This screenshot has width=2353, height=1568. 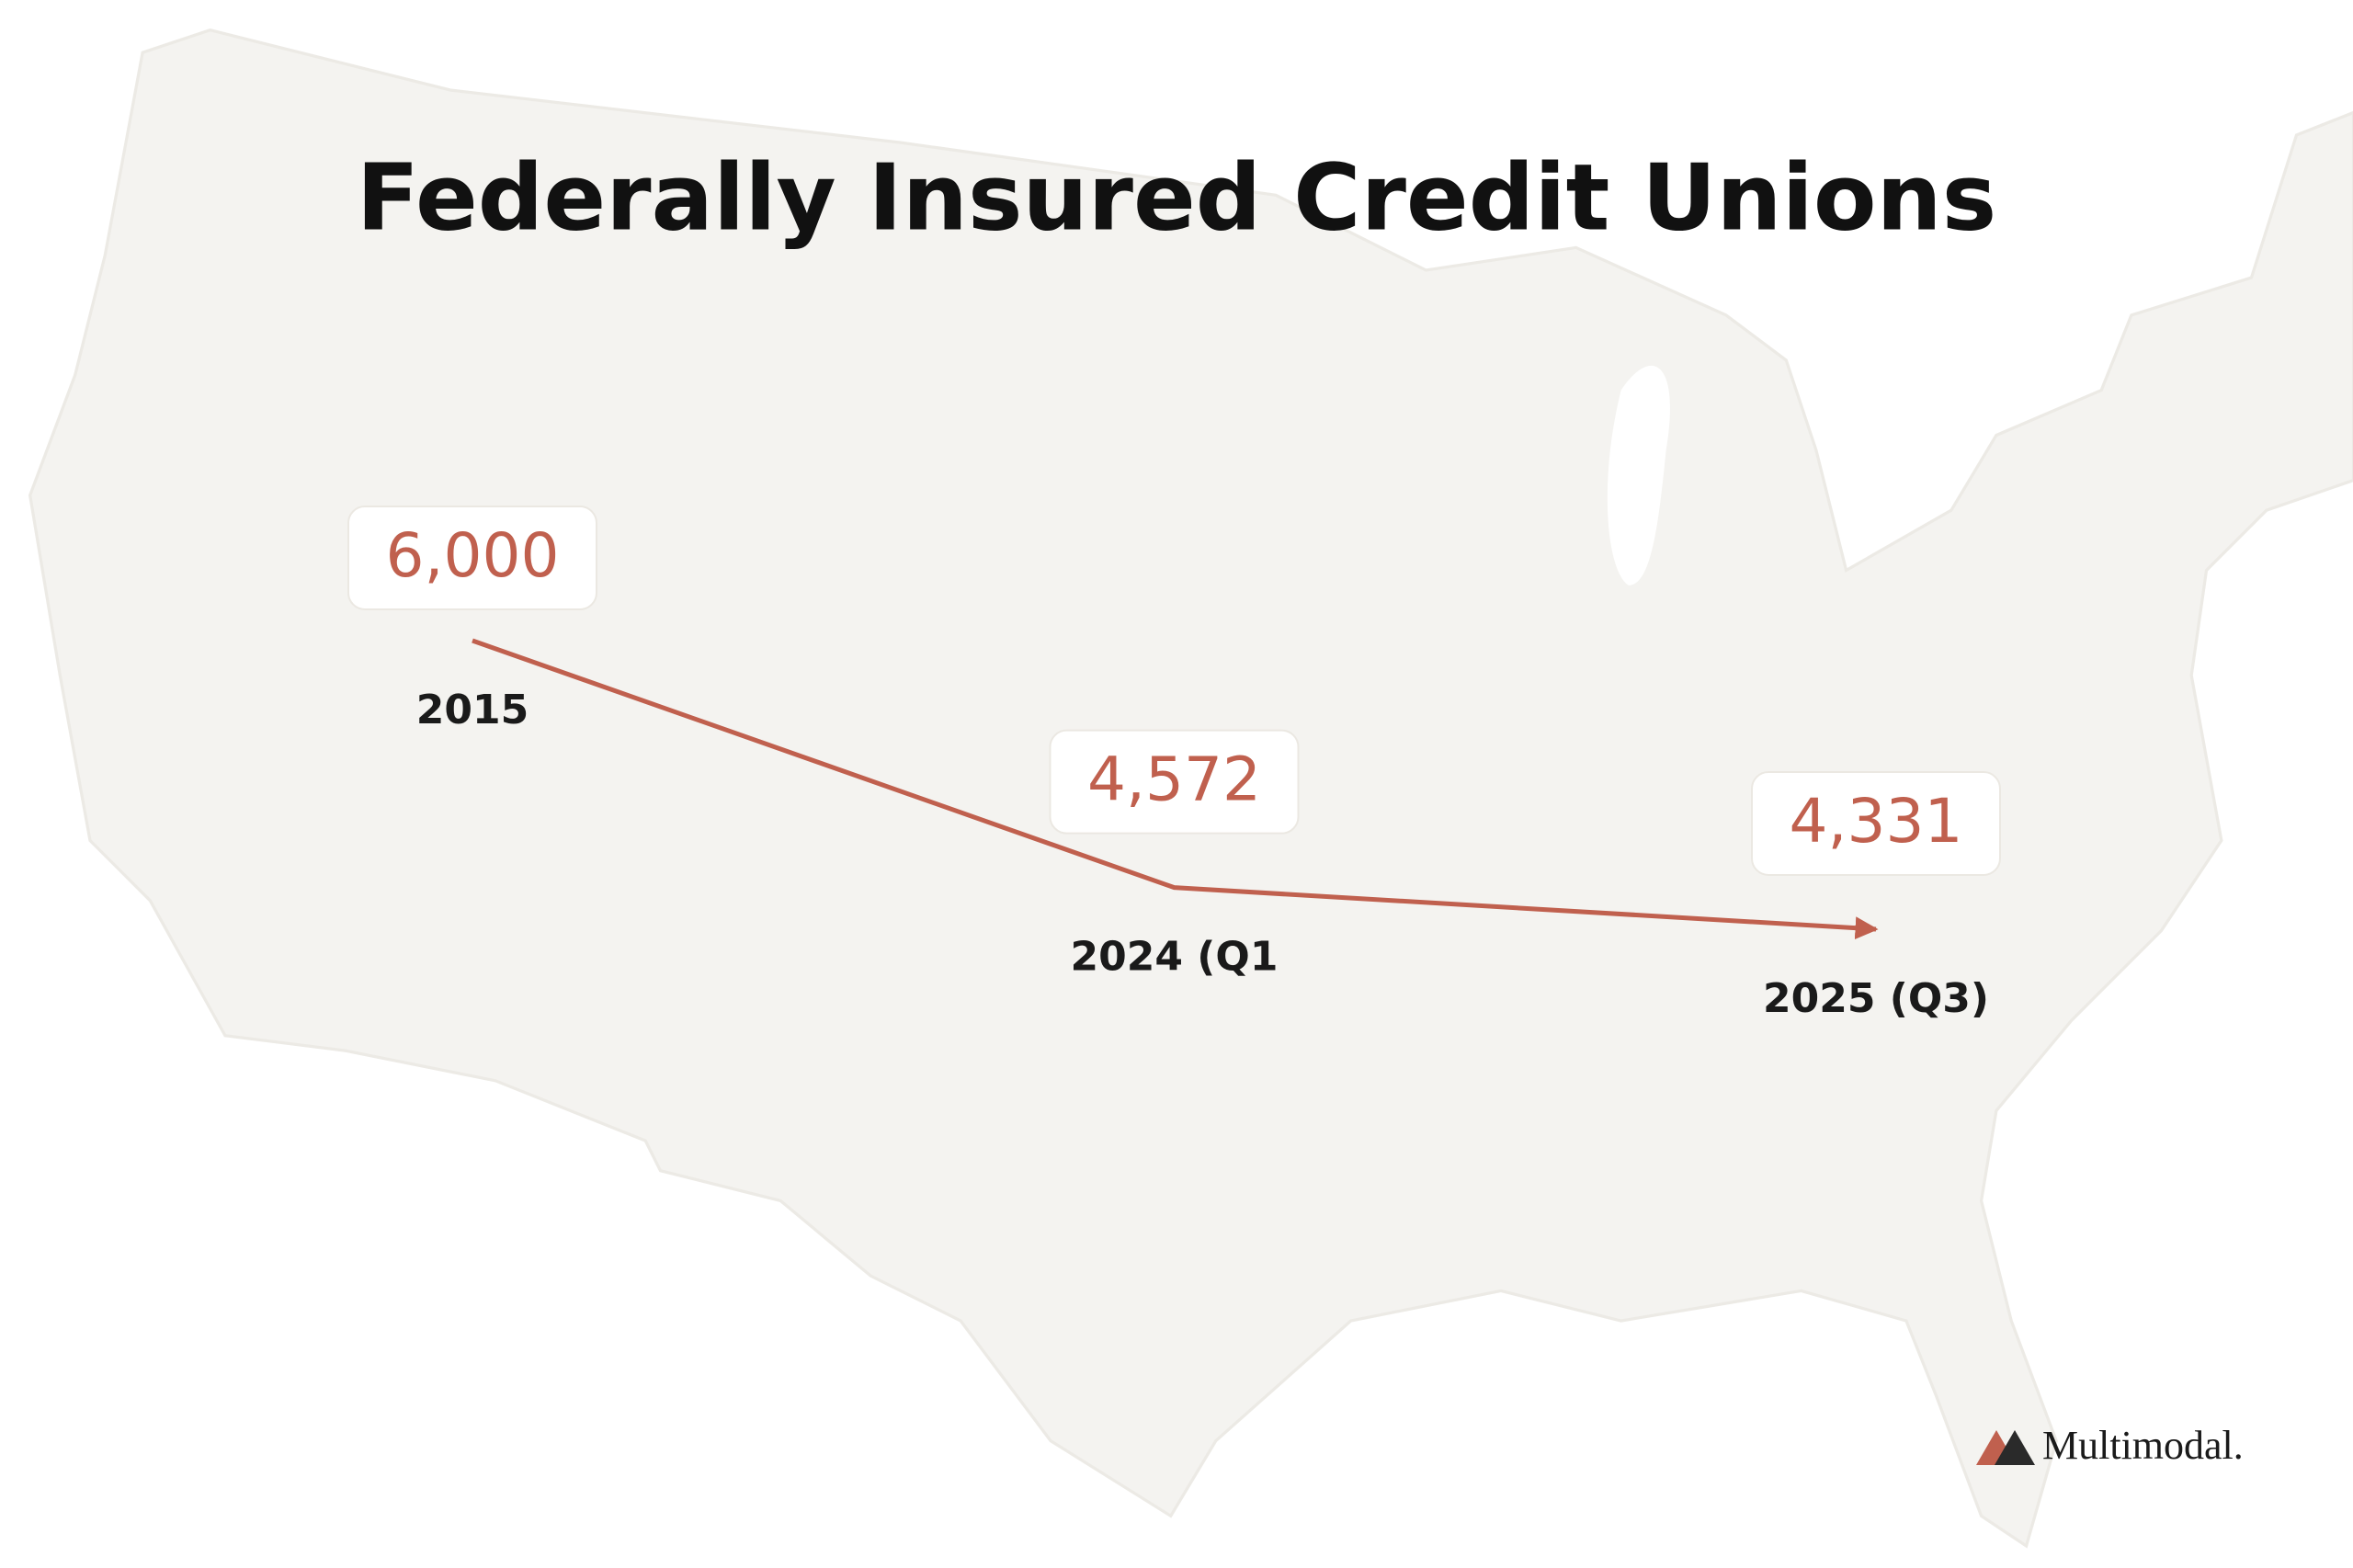 I want to click on value-label: 4,572, so click(x=1174, y=779).